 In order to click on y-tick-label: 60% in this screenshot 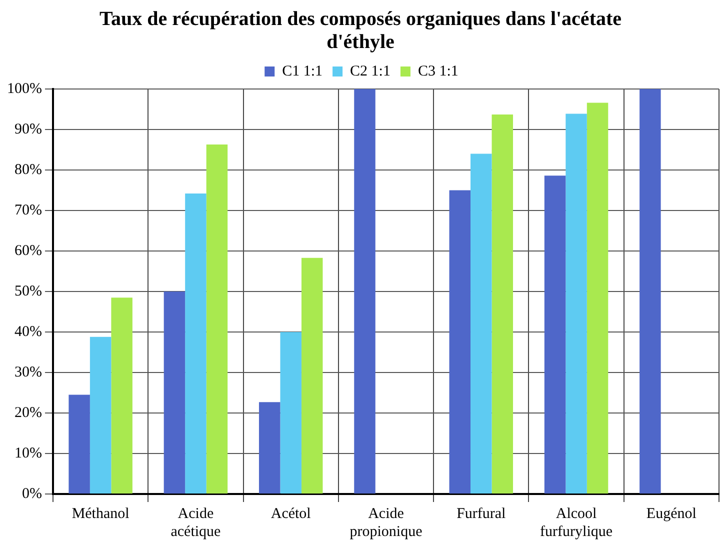, I will do `click(28, 250)`.